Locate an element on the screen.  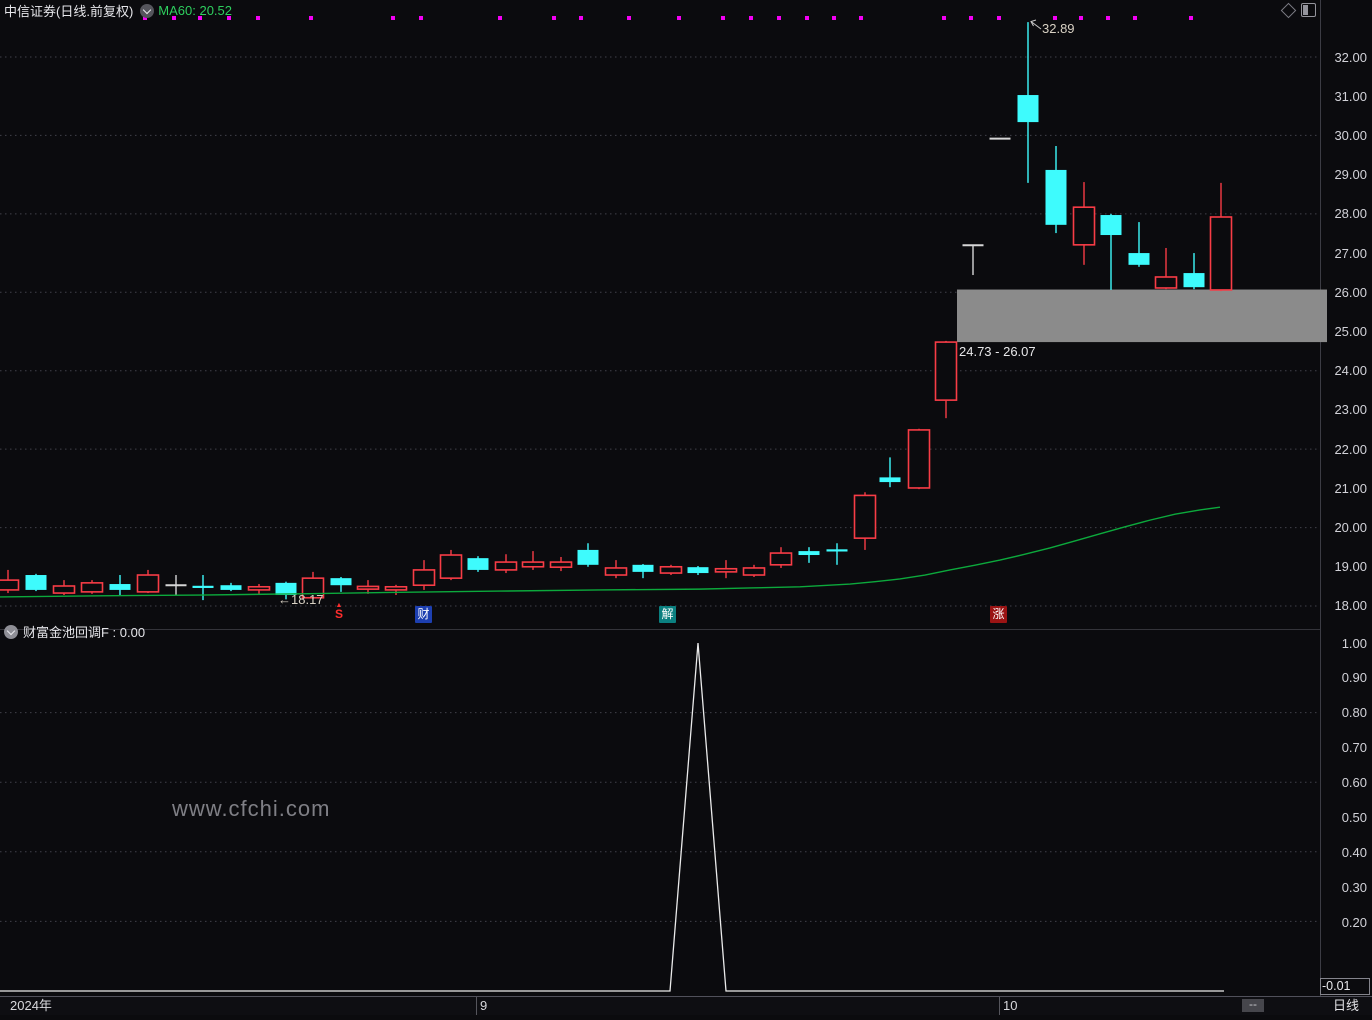
event-marker-财: 财 is located at coordinates (423, 614).